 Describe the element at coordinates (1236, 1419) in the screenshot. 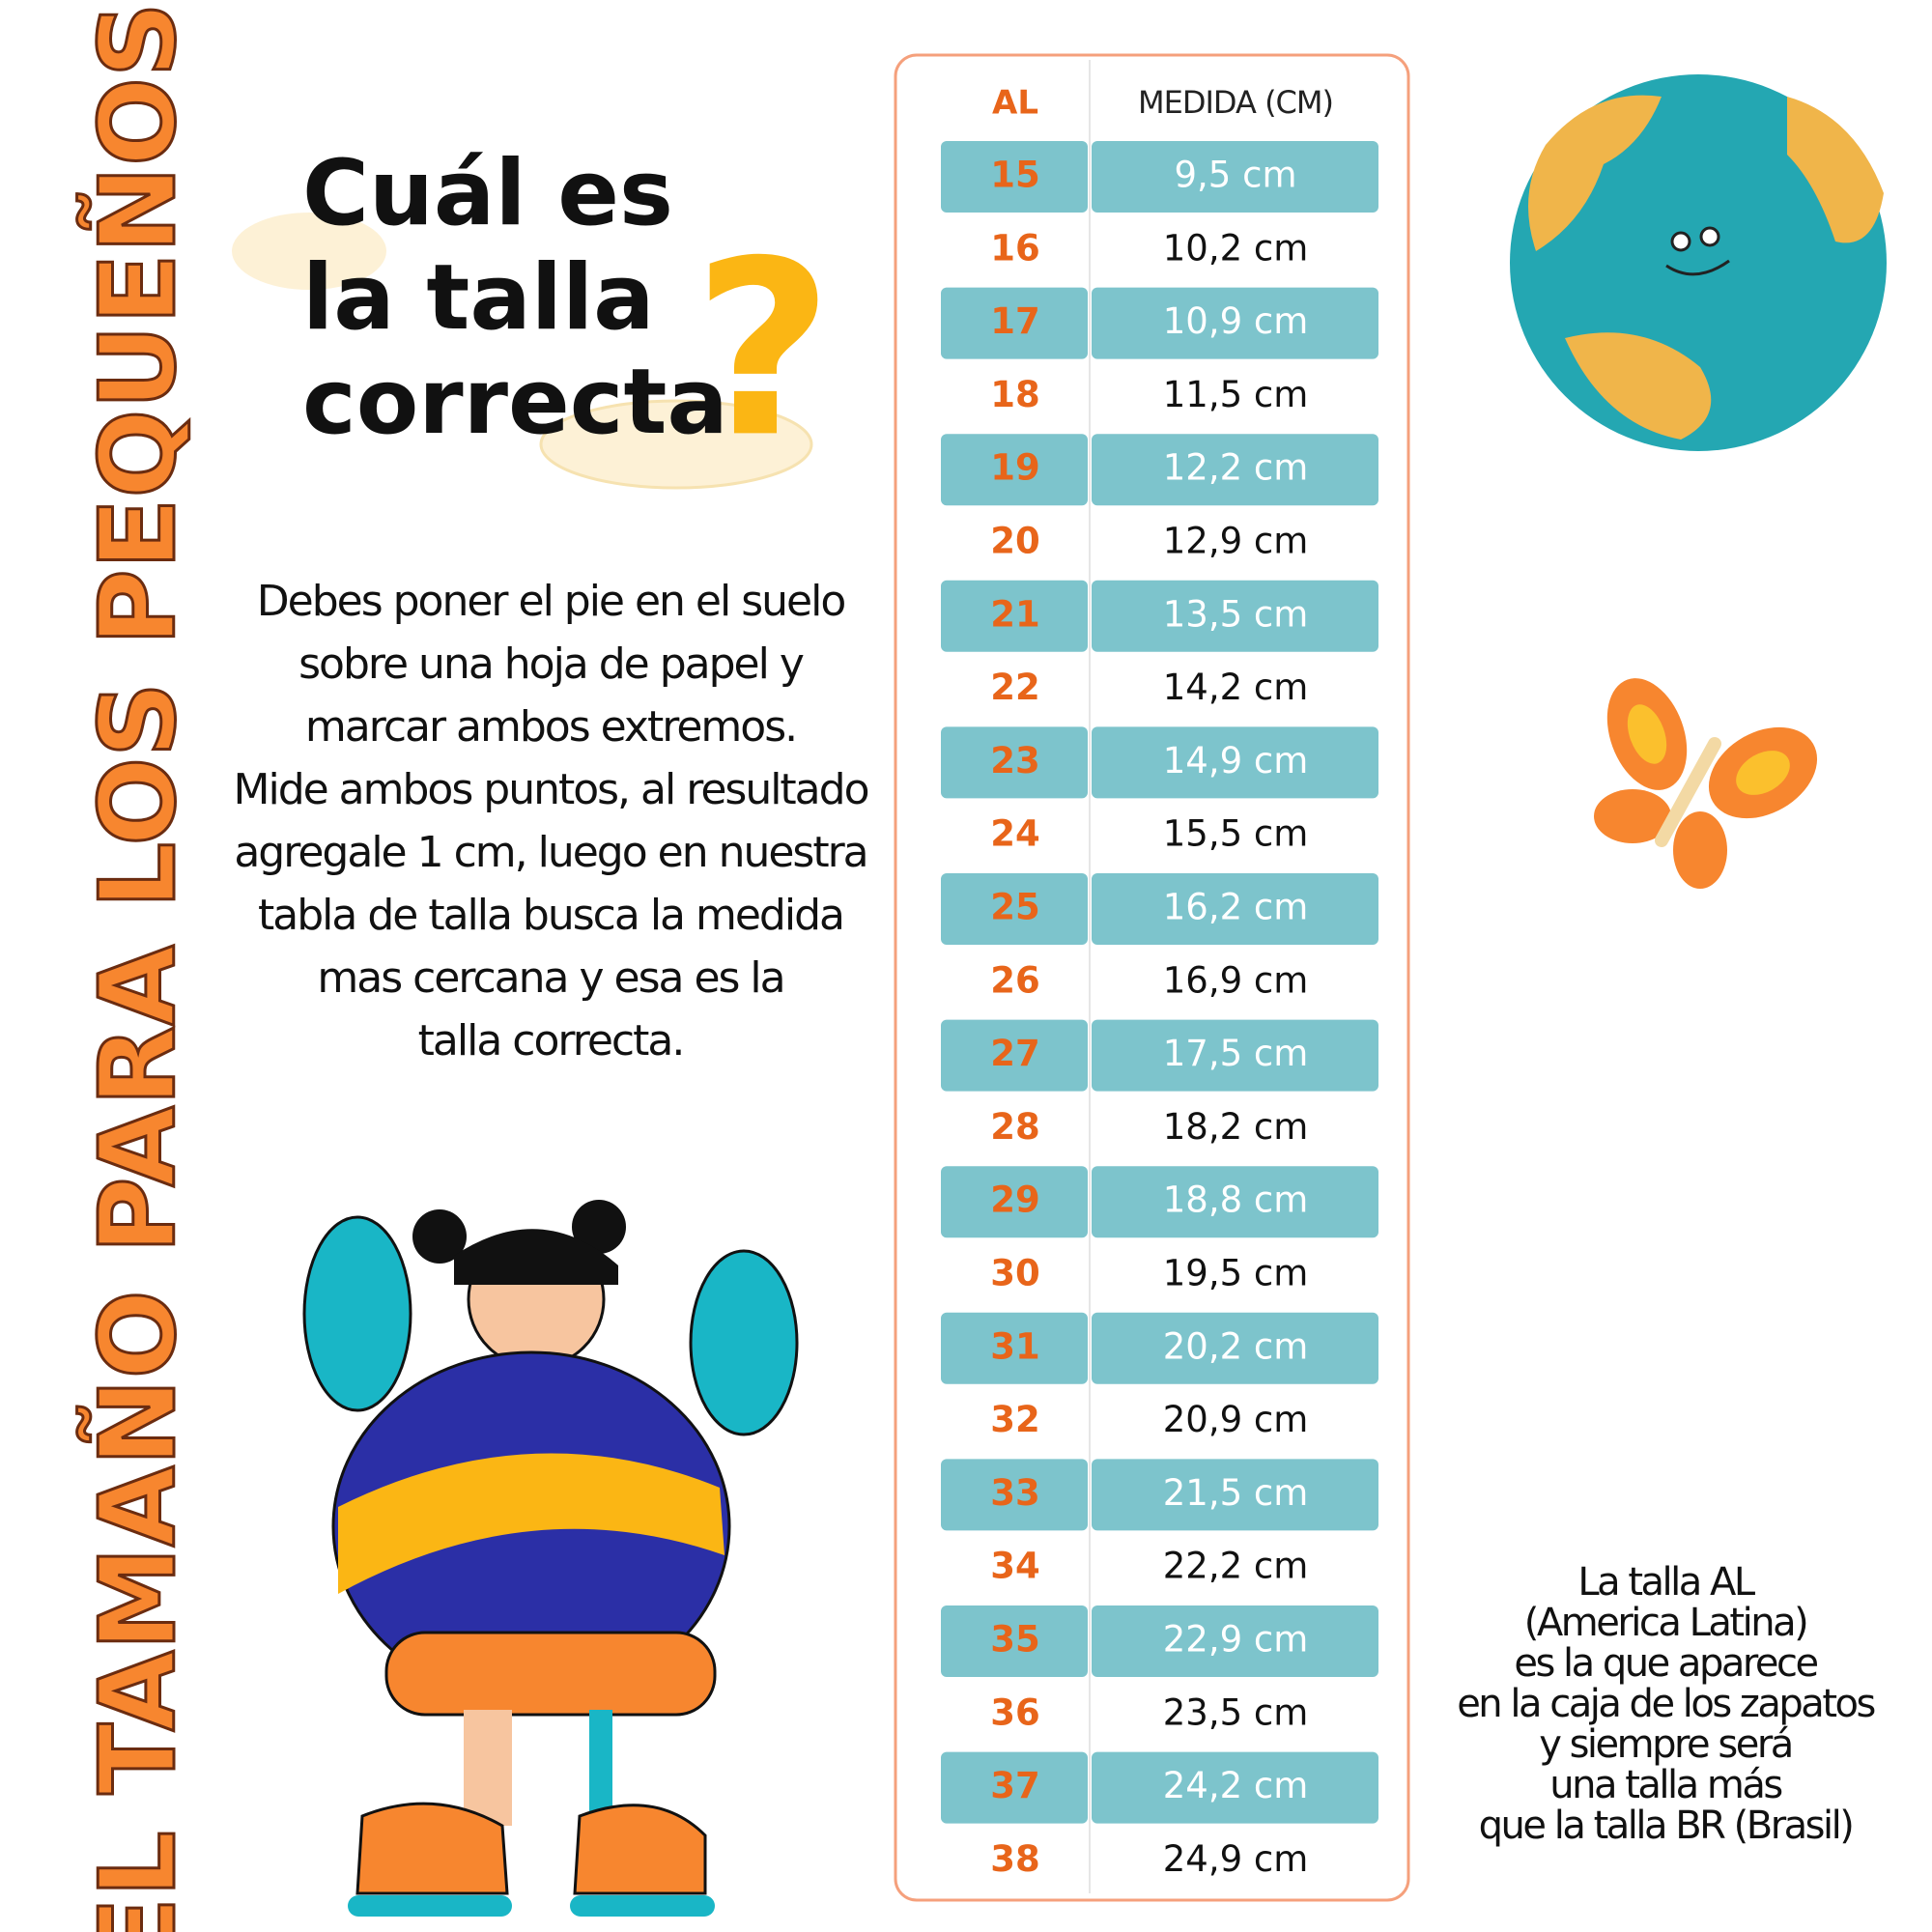

I see `measure-cell: 20,9 cm` at that location.